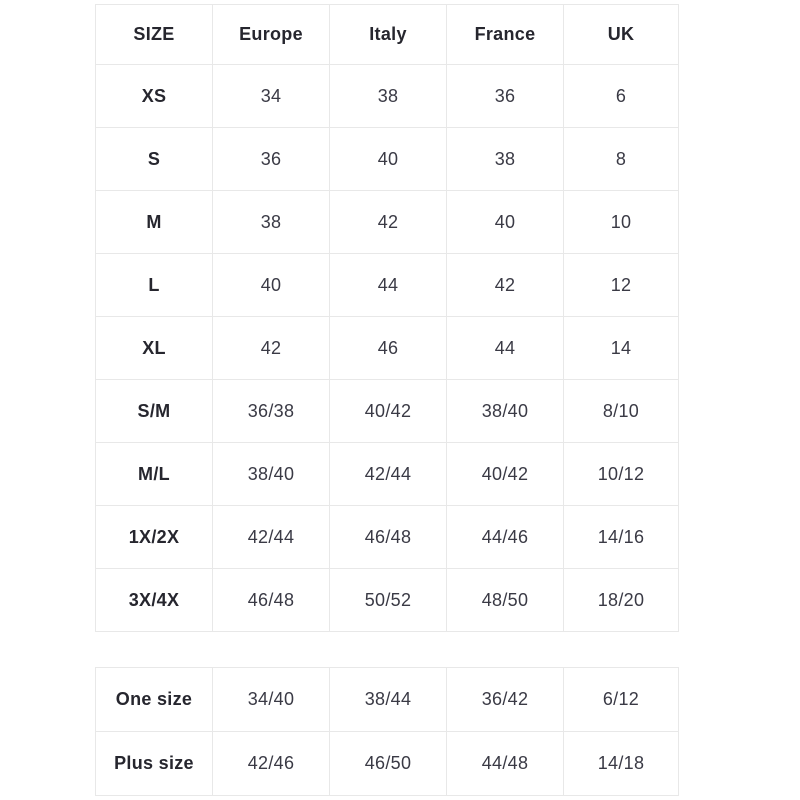 This screenshot has width=800, height=800. I want to click on size-label-cell: S/M, so click(154, 411).